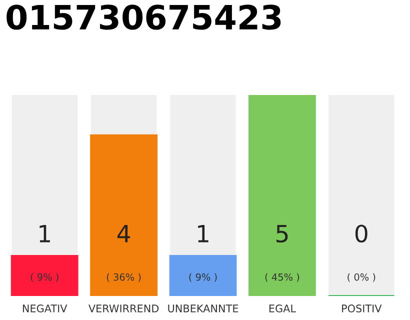 Image resolution: width=410 pixels, height=320 pixels. What do you see at coordinates (282, 277) in the screenshot?
I see `annotation: ( 45% )` at bounding box center [282, 277].